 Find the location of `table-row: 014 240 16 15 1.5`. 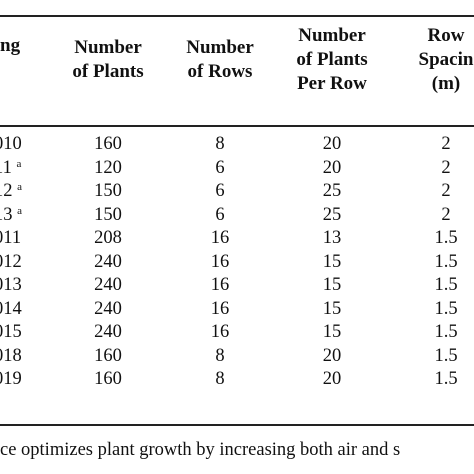

table-row: 014 240 16 15 1.5 is located at coordinates (237, 310).